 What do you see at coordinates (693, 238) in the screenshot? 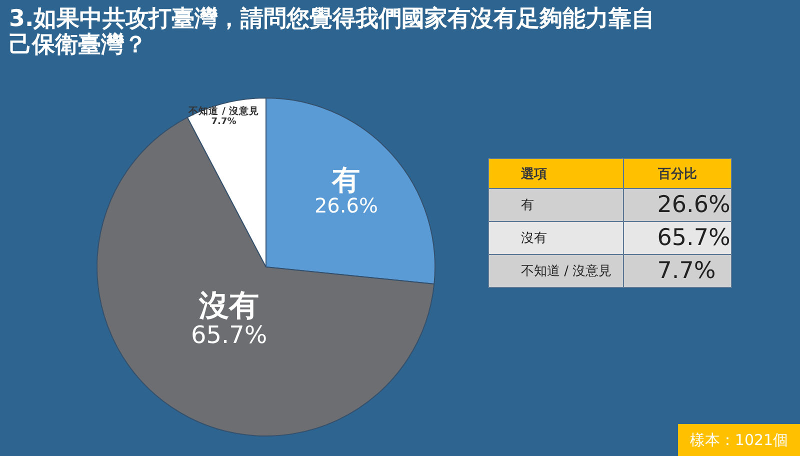
I see `text: 65.7%` at bounding box center [693, 238].